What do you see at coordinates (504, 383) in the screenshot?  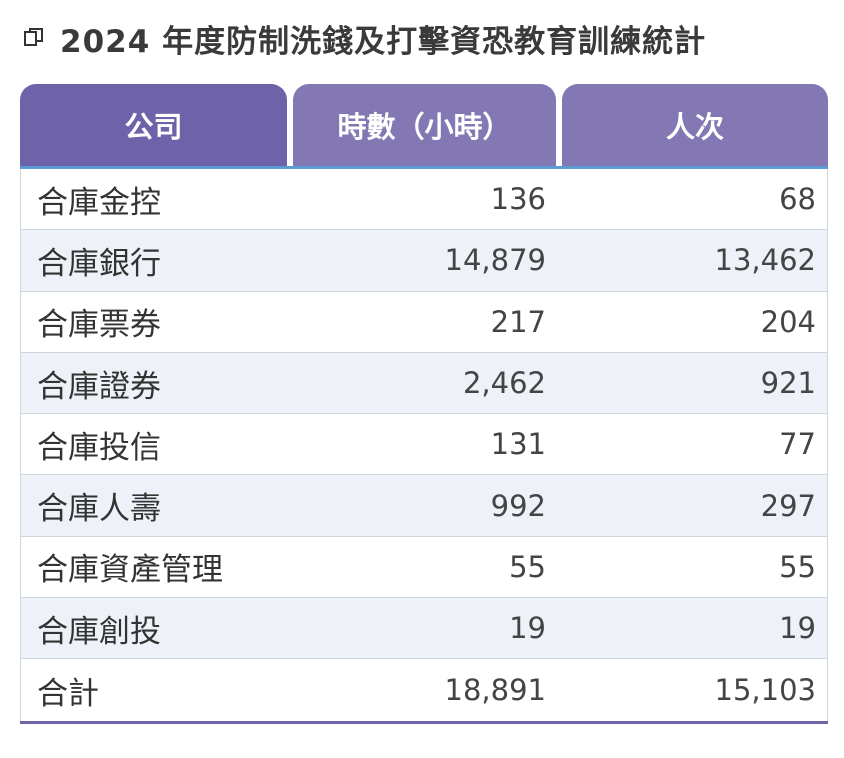 I see `cell-hours: 2,462` at bounding box center [504, 383].